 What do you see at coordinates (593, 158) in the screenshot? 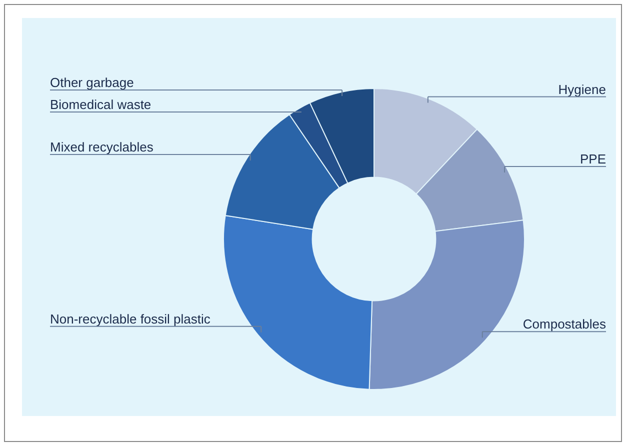
I see `slice-label: PPE` at bounding box center [593, 158].